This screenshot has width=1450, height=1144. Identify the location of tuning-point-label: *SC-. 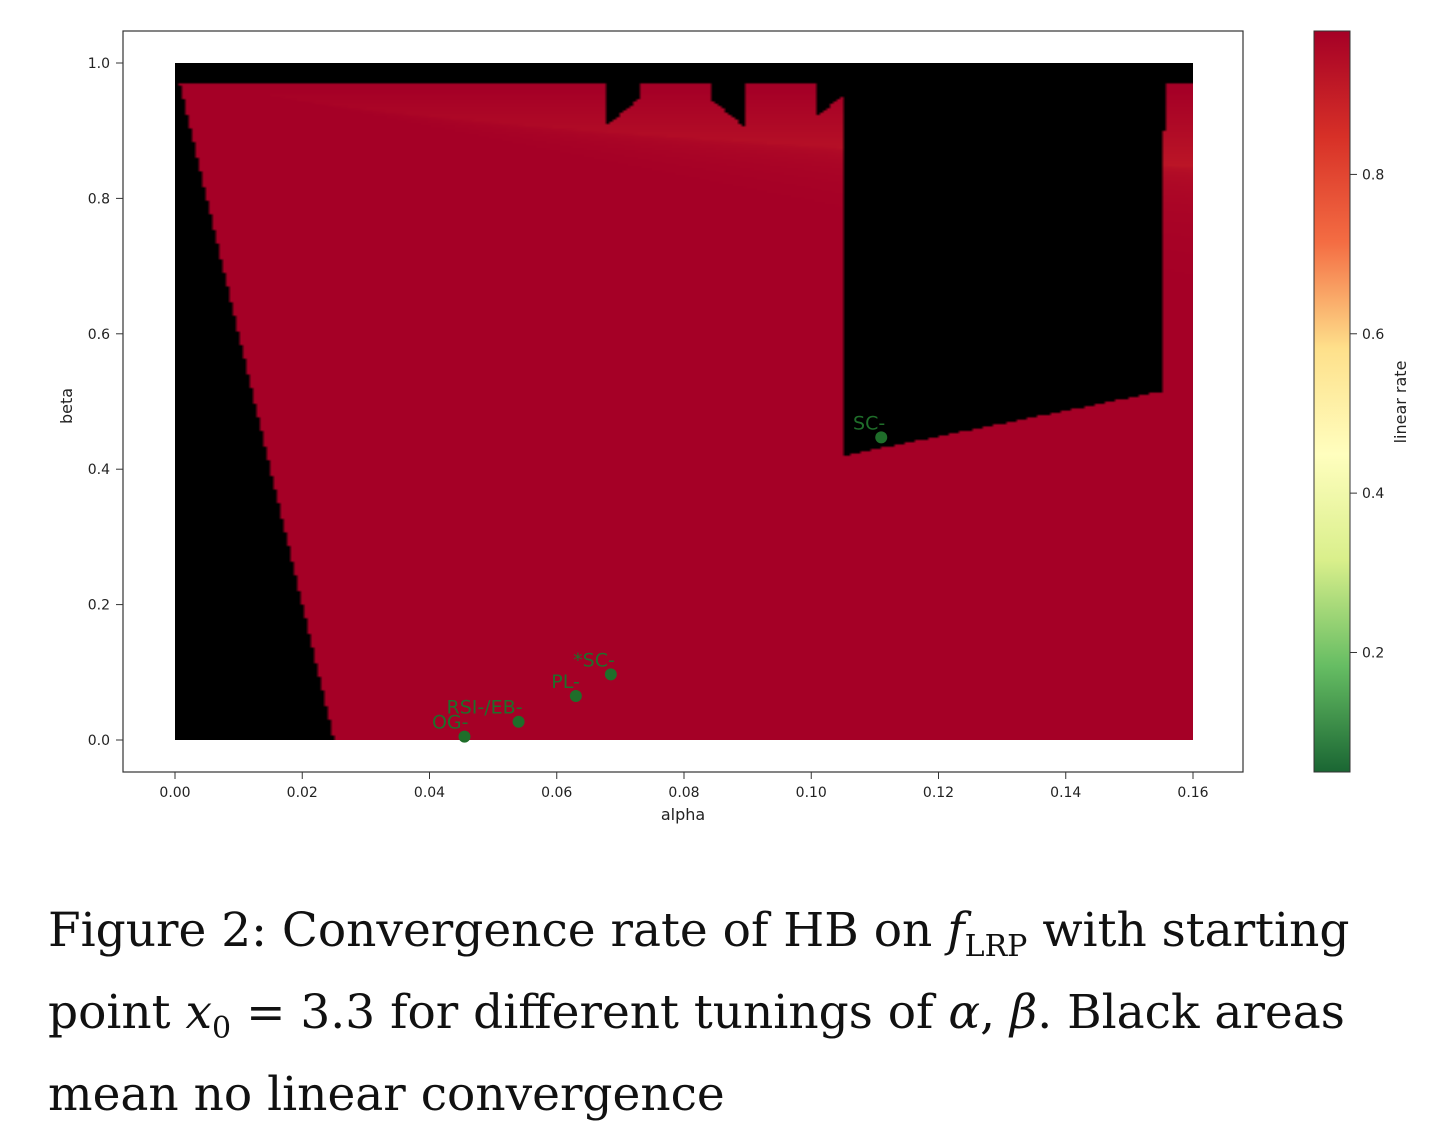
(594, 660).